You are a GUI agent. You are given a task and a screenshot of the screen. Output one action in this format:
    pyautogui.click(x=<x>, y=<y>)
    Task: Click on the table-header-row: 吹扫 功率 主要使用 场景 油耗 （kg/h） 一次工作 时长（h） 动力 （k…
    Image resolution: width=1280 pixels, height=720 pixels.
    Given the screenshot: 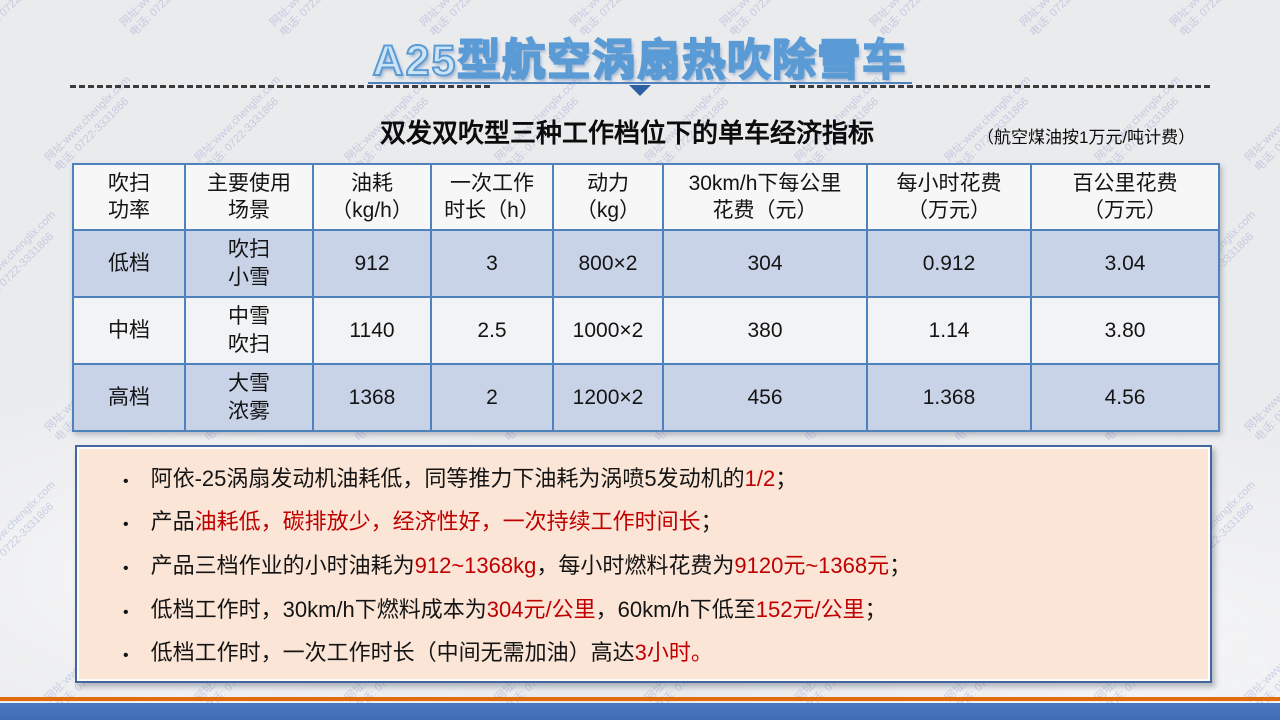 What is the action you would take?
    pyautogui.click(x=646, y=197)
    